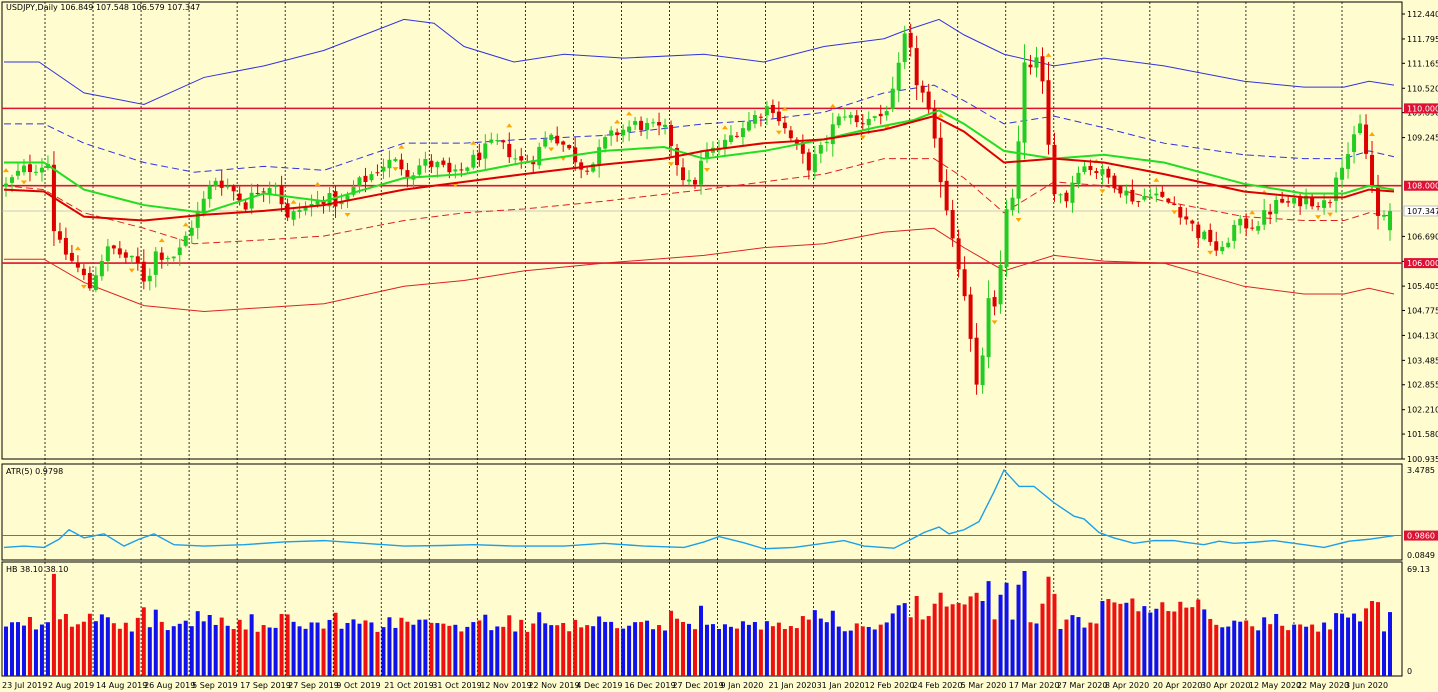 Image resolution: width=1438 pixels, height=692 pixels. I want to click on x-axis-label: 26 Aug 2019, so click(169, 685).